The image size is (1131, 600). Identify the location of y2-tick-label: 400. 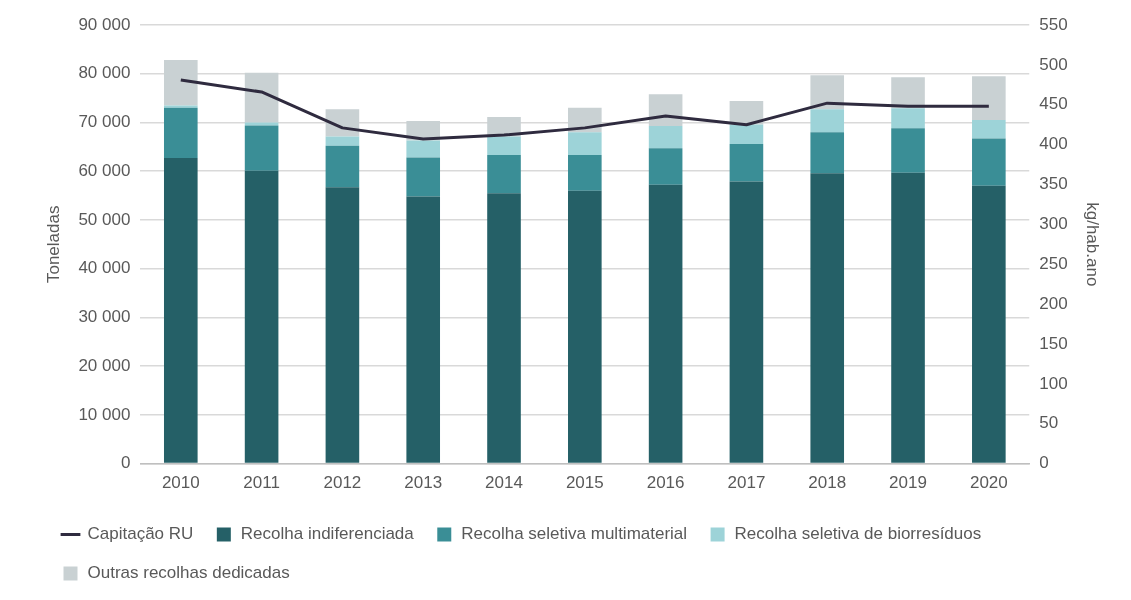
(1053, 144).